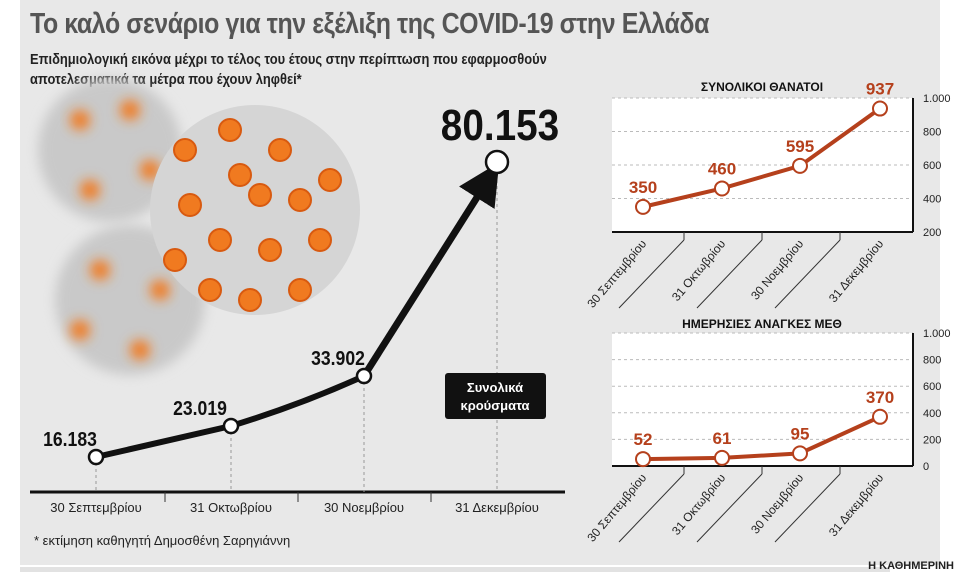  Describe the element at coordinates (722, 168) in the screenshot. I see `data-label: 460` at that location.